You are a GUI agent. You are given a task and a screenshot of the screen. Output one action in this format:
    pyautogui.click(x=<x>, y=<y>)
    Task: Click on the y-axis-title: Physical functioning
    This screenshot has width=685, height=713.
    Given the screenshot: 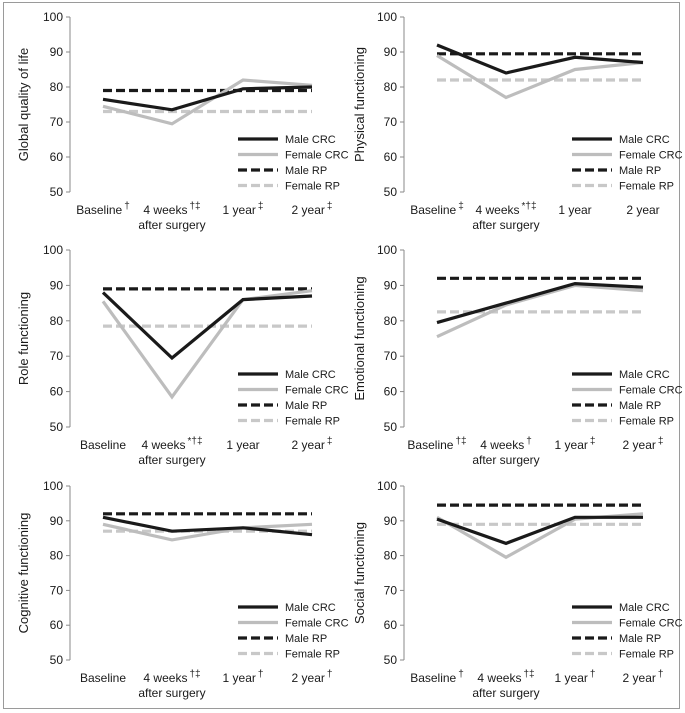 What is the action you would take?
    pyautogui.click(x=359, y=104)
    